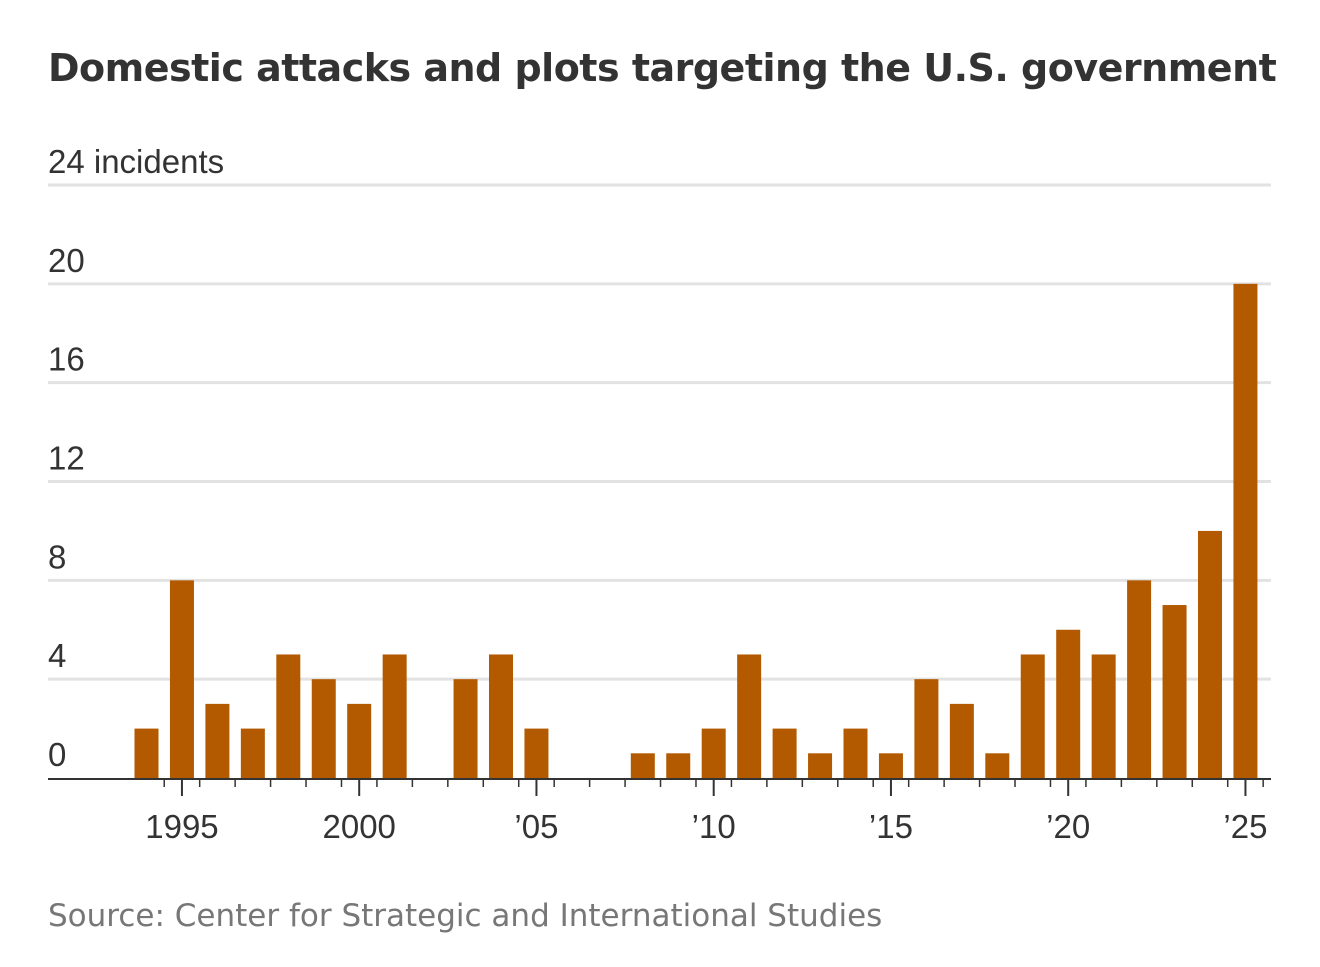 This screenshot has width=1320, height=967. Describe the element at coordinates (394, 716) in the screenshot. I see `bar-2001` at that location.